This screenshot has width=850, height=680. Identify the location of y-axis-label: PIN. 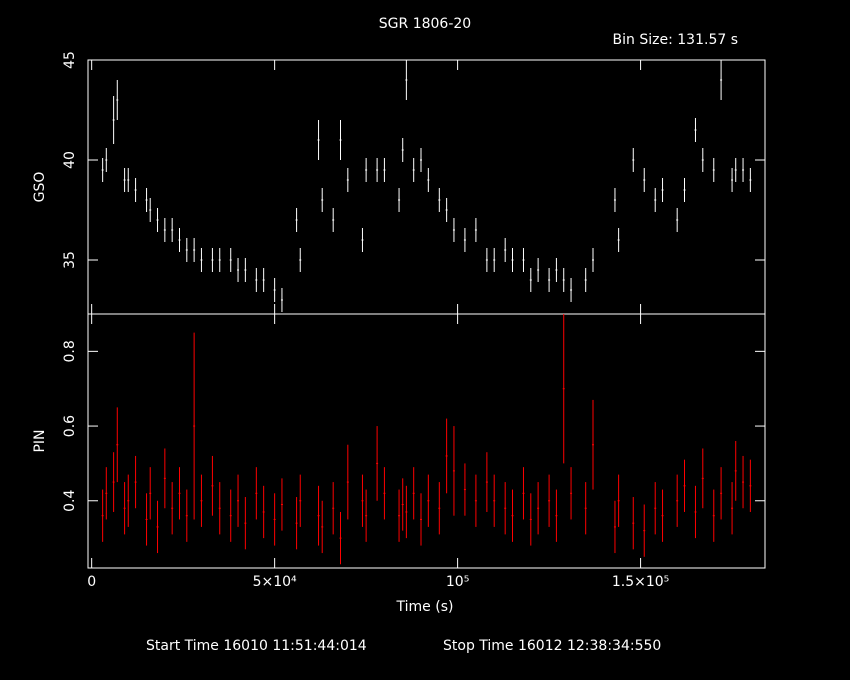
(40, 440).